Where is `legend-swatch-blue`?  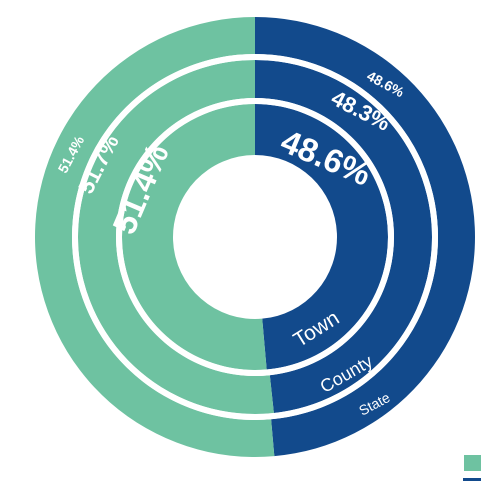 legend-swatch-blue is located at coordinates (472, 479).